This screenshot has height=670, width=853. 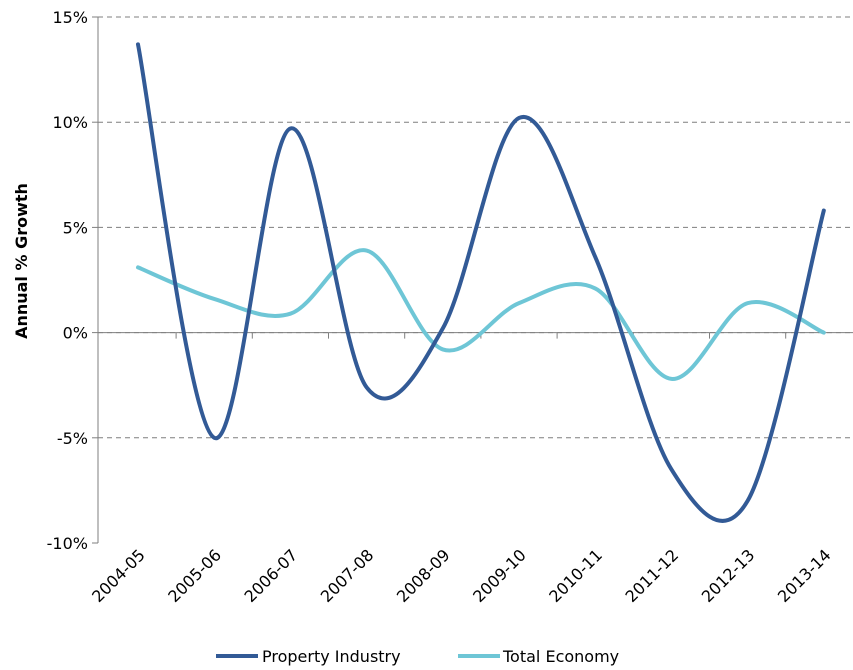 I want to click on x-tick-label: 2009-10, so click(x=499, y=575).